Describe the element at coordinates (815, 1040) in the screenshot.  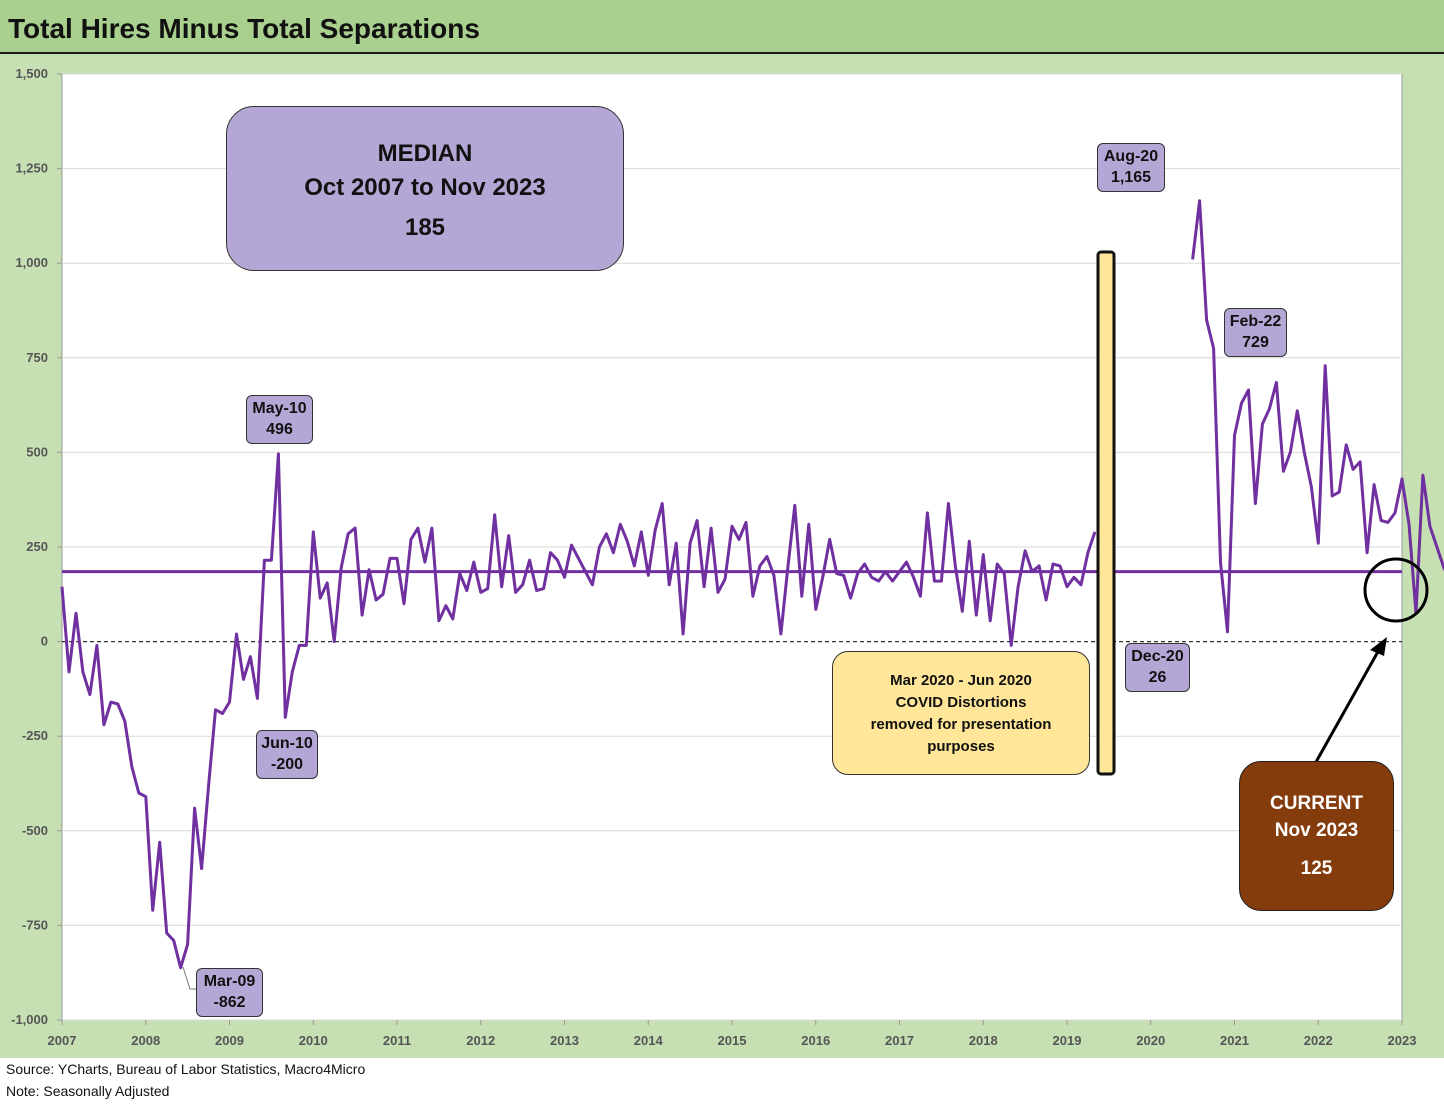
I see `x-tick-label: 2016` at that location.